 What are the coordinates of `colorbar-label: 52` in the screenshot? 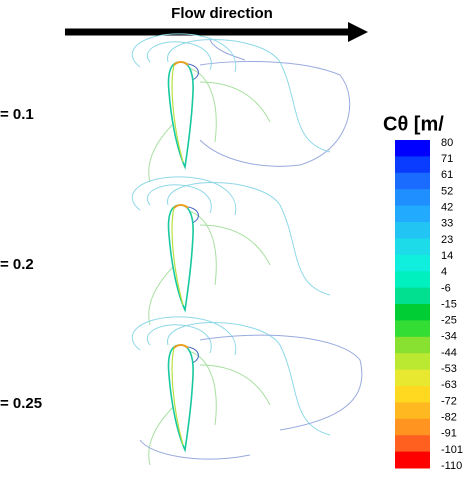 It's located at (447, 191).